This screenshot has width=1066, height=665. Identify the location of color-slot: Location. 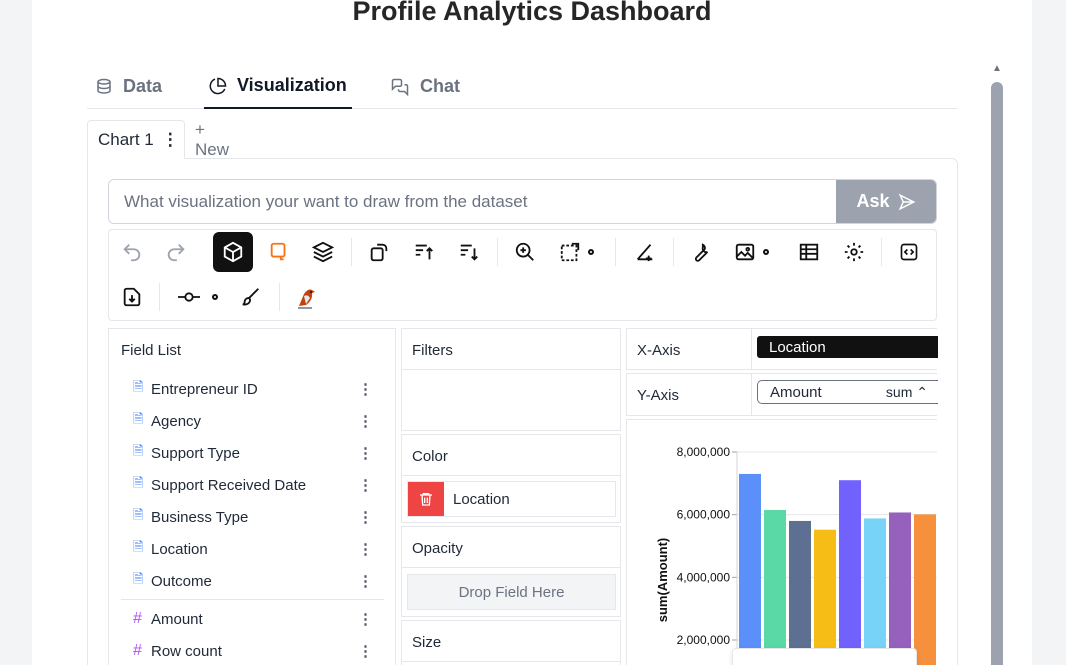
(511, 499).